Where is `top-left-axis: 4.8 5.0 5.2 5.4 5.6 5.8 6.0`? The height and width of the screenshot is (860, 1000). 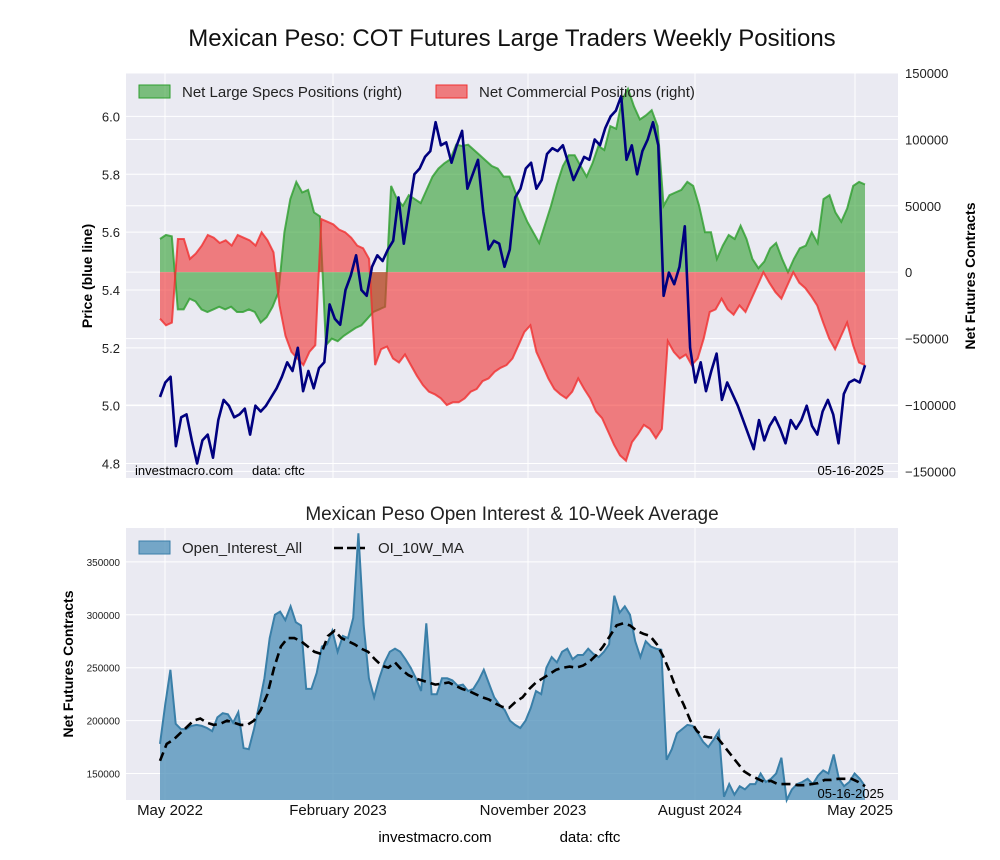
top-left-axis: 4.8 5.0 5.2 5.4 5.6 5.8 6.0 is located at coordinates (111, 290).